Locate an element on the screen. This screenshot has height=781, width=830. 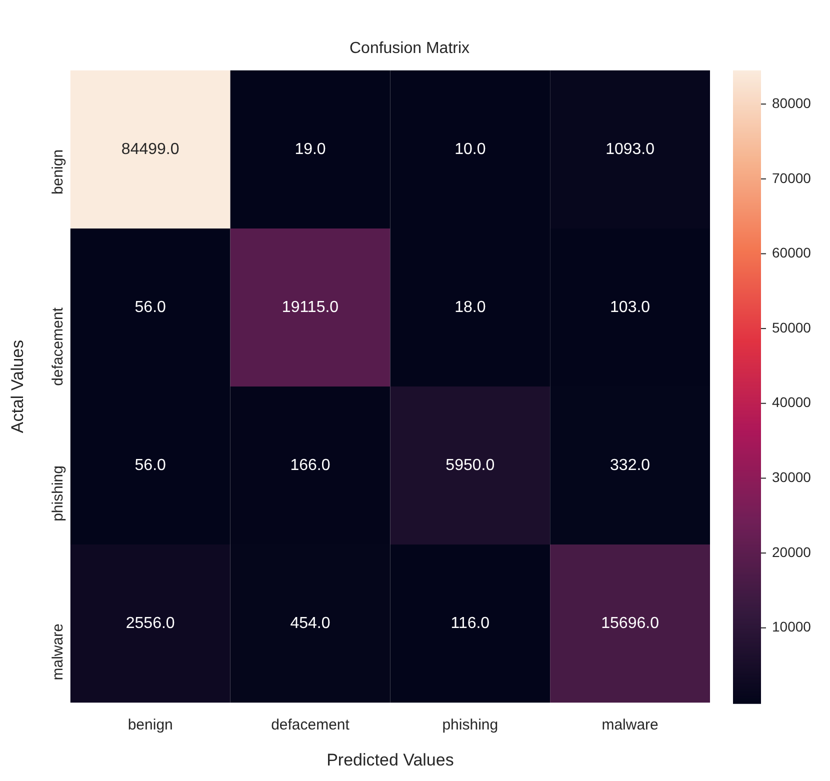
data-label: 10.0 is located at coordinates (470, 149).